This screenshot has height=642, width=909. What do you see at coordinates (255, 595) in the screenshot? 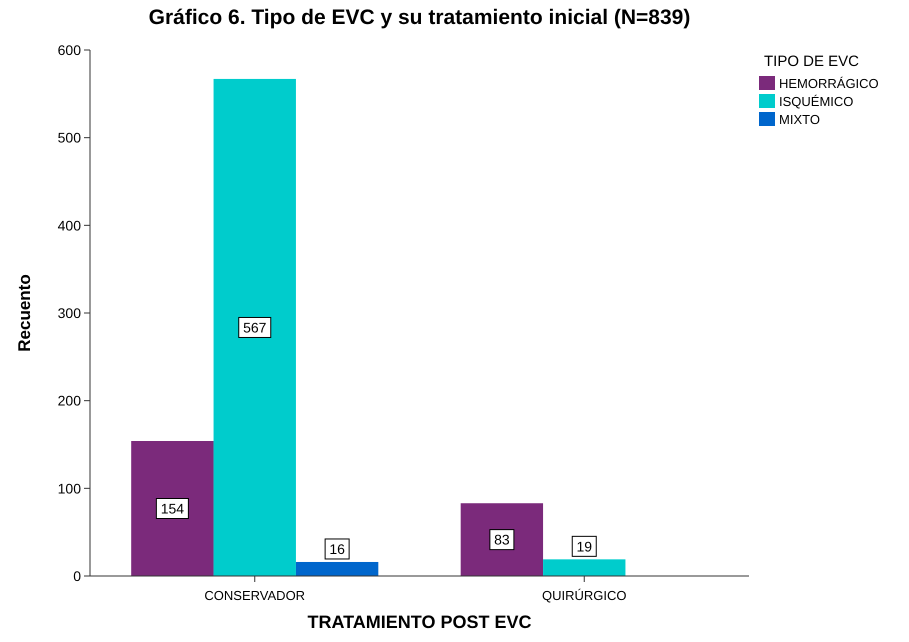
I see `x-tick-label: CONSERVADOR` at bounding box center [255, 595].